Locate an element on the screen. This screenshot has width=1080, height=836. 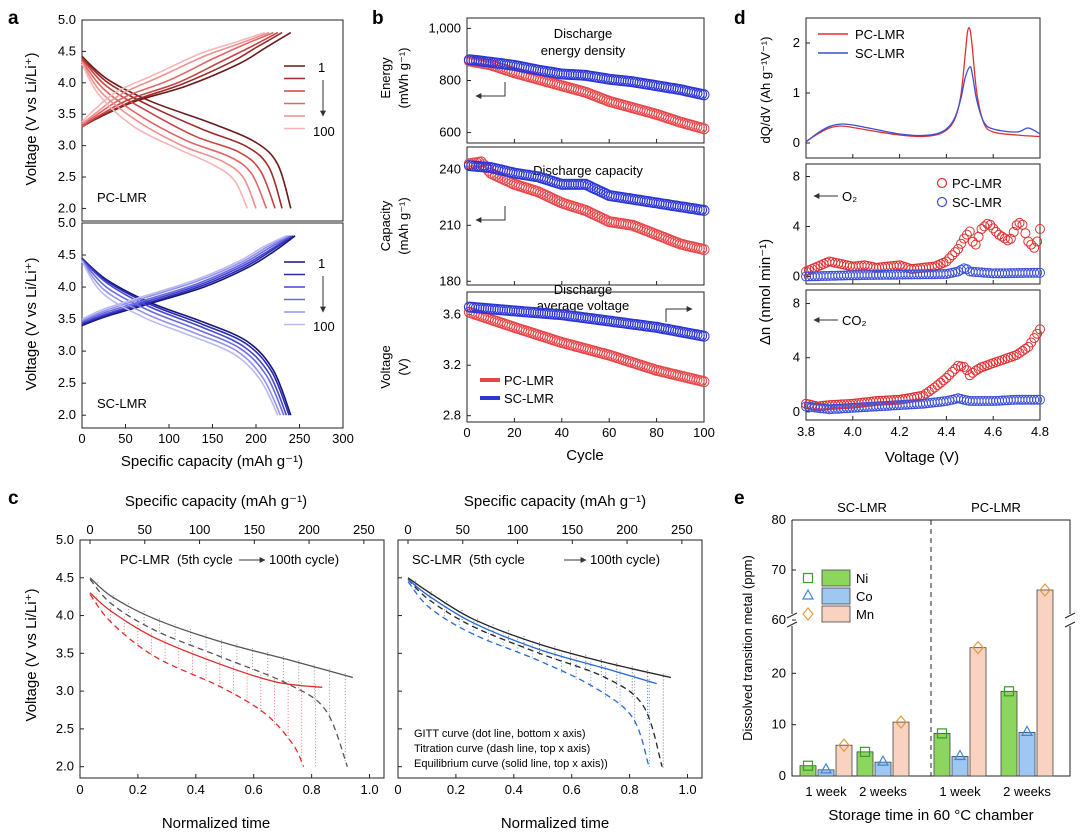
panel-c-xtick-t-label-0-3: 150 is located at coordinates (254, 529).